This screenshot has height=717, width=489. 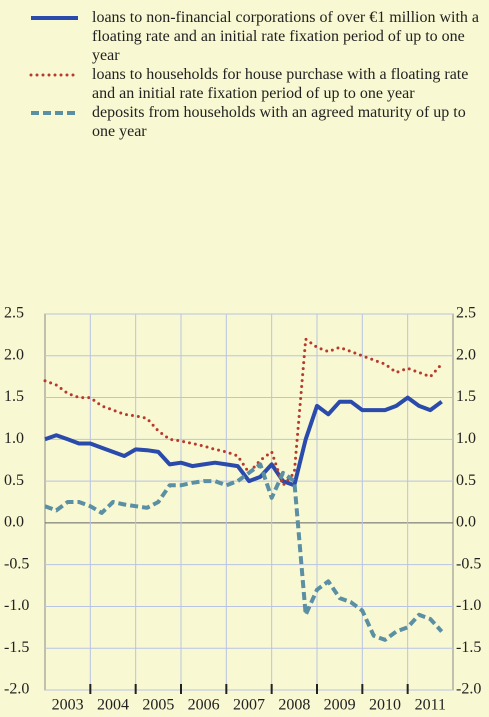 What do you see at coordinates (468, 605) in the screenshot?
I see `y2-tick-label: -1.0` at bounding box center [468, 605].